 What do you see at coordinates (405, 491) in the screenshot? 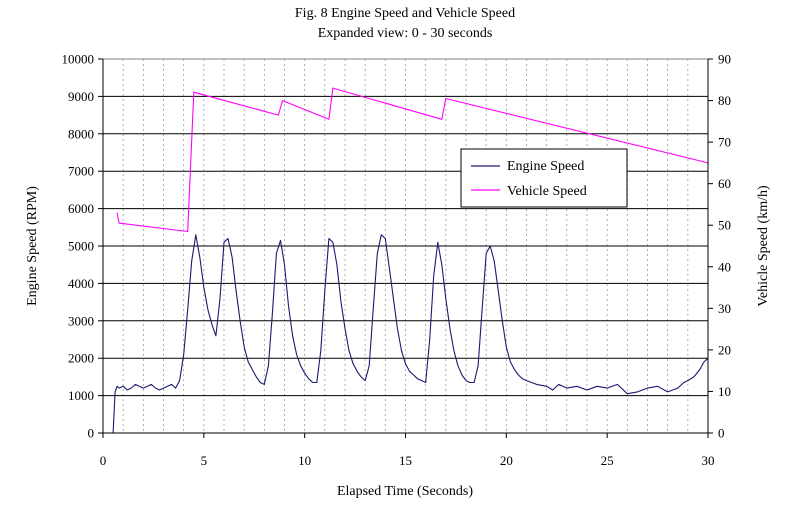
I see `x-axis-label: Elapsed Time (Seconds)` at bounding box center [405, 491].